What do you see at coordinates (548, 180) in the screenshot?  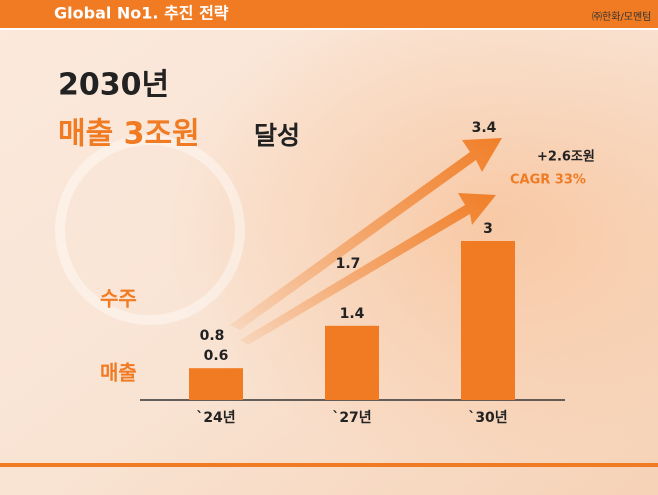 I see `cagr-annotation: CAGR 33%` at bounding box center [548, 180].